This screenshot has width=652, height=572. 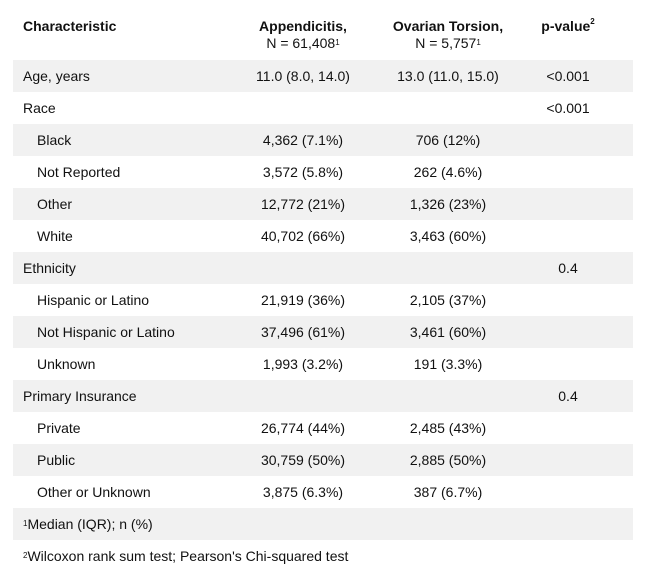 I want to click on row-label: Other or Unknown, so click(x=94, y=492).